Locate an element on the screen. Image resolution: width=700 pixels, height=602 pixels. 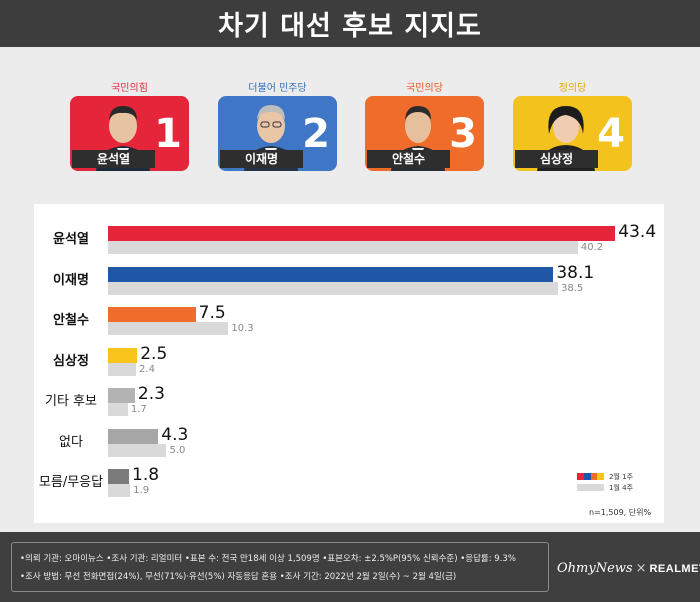
value-label-previous: 5.0 is located at coordinates (177, 450).